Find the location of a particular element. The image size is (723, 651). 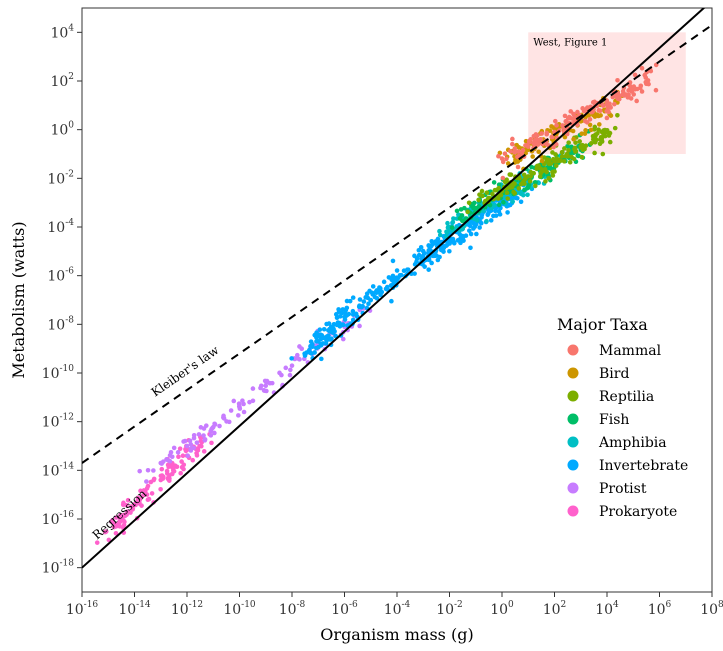

y-tick-label: 10⁰ is located at coordinates (62, 130).